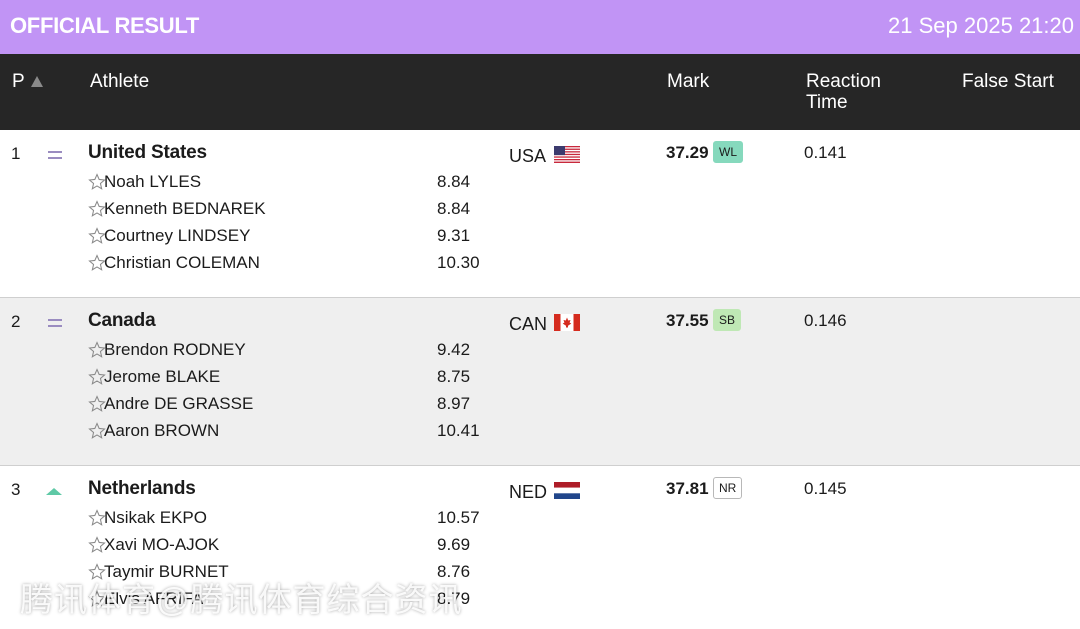 This screenshot has width=1080, height=629. What do you see at coordinates (454, 376) in the screenshot?
I see `athlete-split: 8.75` at bounding box center [454, 376].